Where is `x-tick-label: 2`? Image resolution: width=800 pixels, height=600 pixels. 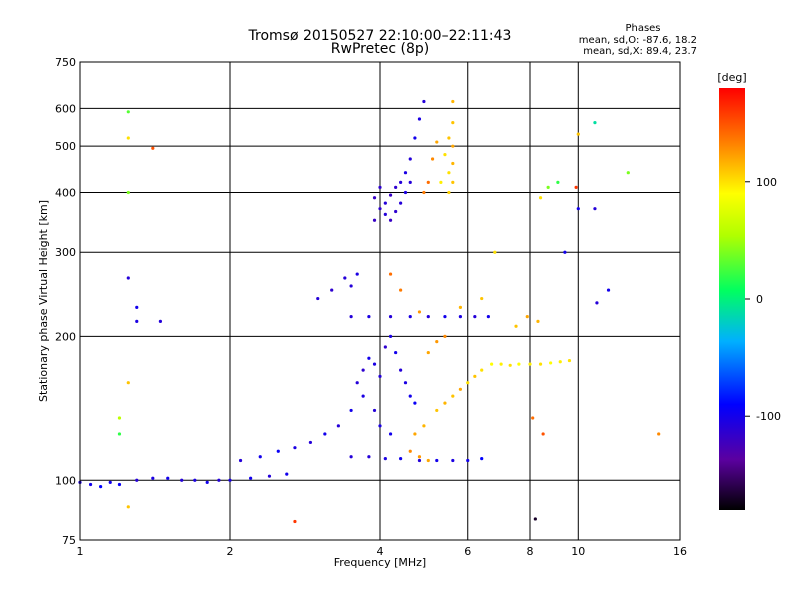
x-tick-label: 2 is located at coordinates (230, 551).